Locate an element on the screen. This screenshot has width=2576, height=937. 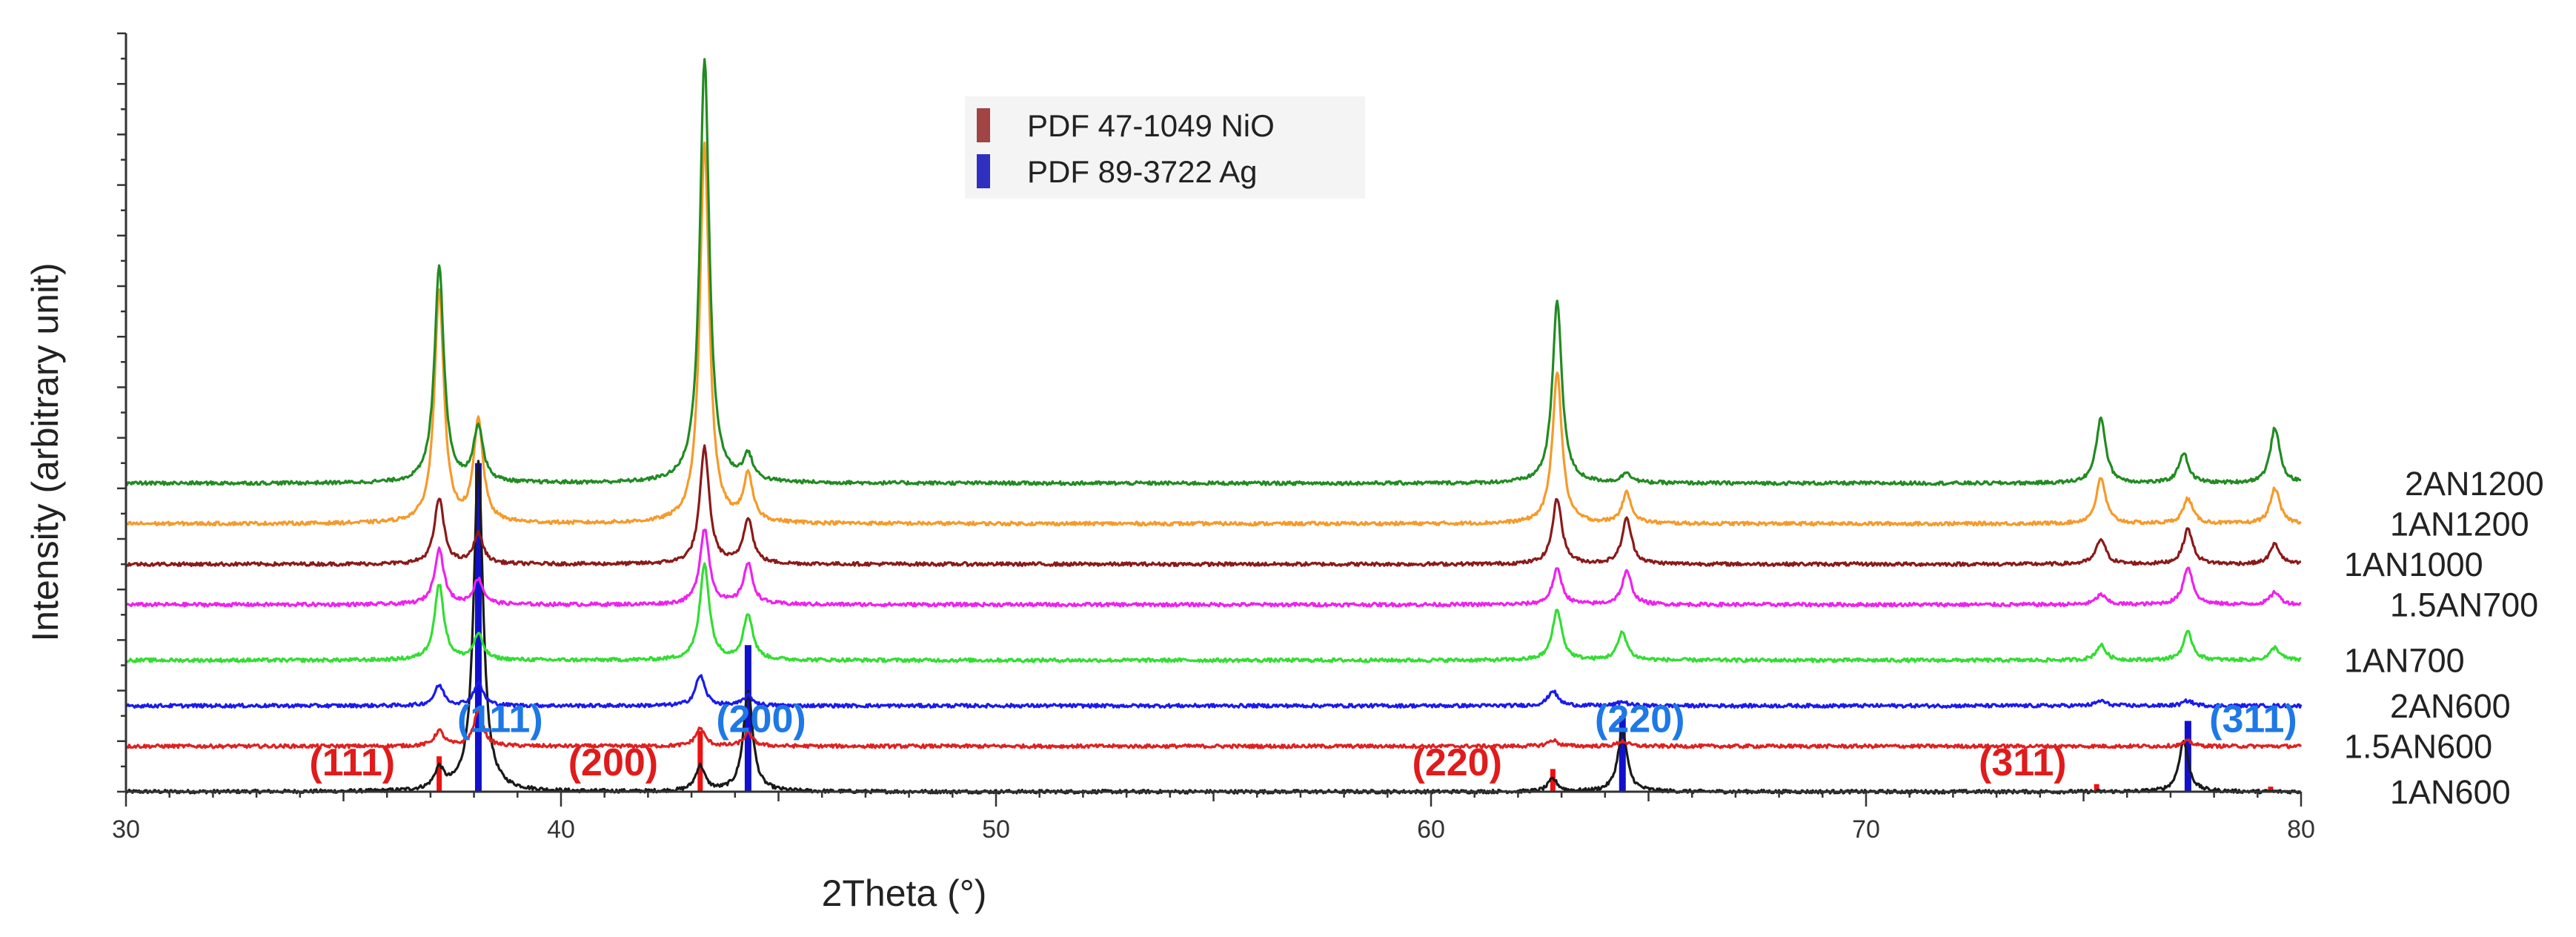
y-axis-title: Intensity (arbitrary unit) is located at coordinates (45, 451).